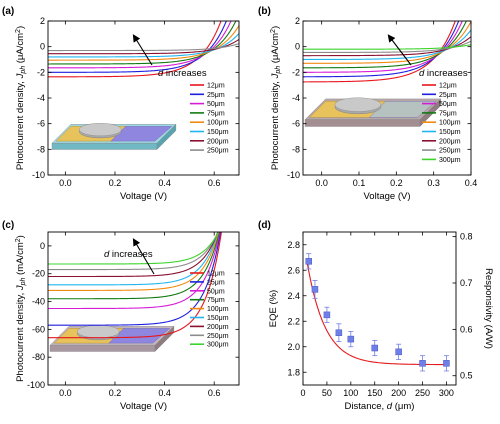 This screenshot has width=500, height=424. What do you see at coordinates (38, 175) in the screenshot?
I see `y-tick-label: -10` at bounding box center [38, 175].